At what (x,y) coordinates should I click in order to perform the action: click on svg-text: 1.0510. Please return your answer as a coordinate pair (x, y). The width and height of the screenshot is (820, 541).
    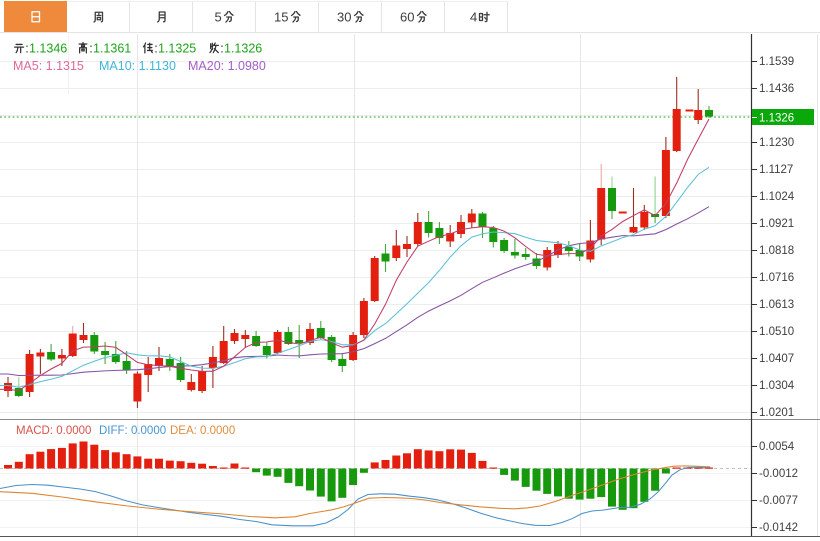
    Looking at the image, I should click on (776, 332).